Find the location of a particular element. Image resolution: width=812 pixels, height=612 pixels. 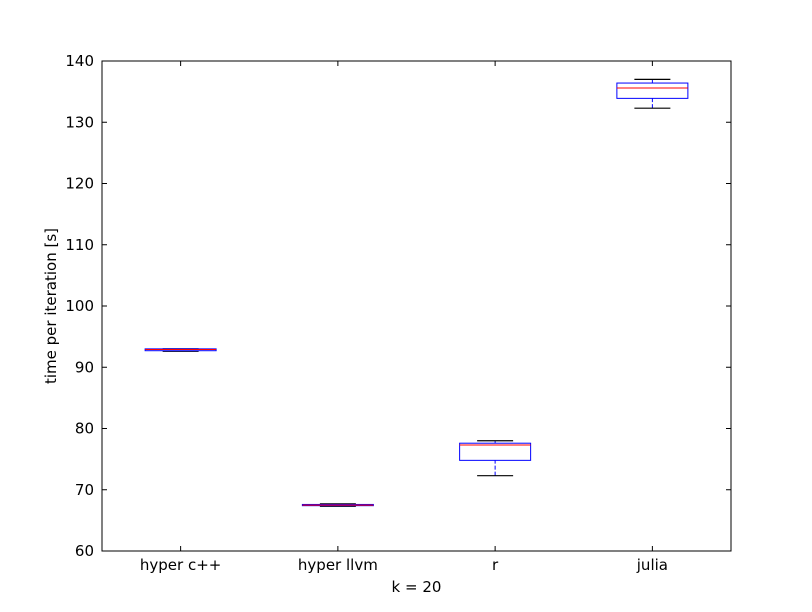

box-hyper-c- is located at coordinates (180, 350).